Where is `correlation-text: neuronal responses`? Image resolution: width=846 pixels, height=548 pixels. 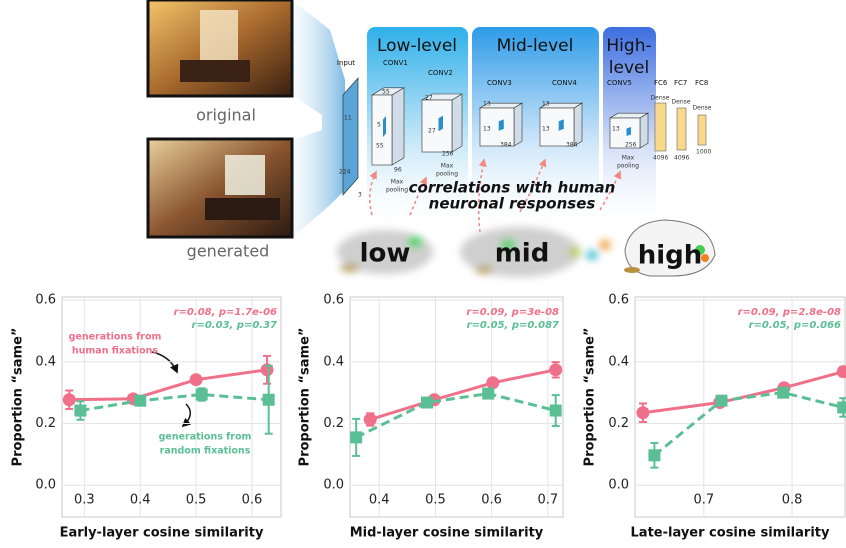
correlation-text: neuronal responses is located at coordinates (512, 204).